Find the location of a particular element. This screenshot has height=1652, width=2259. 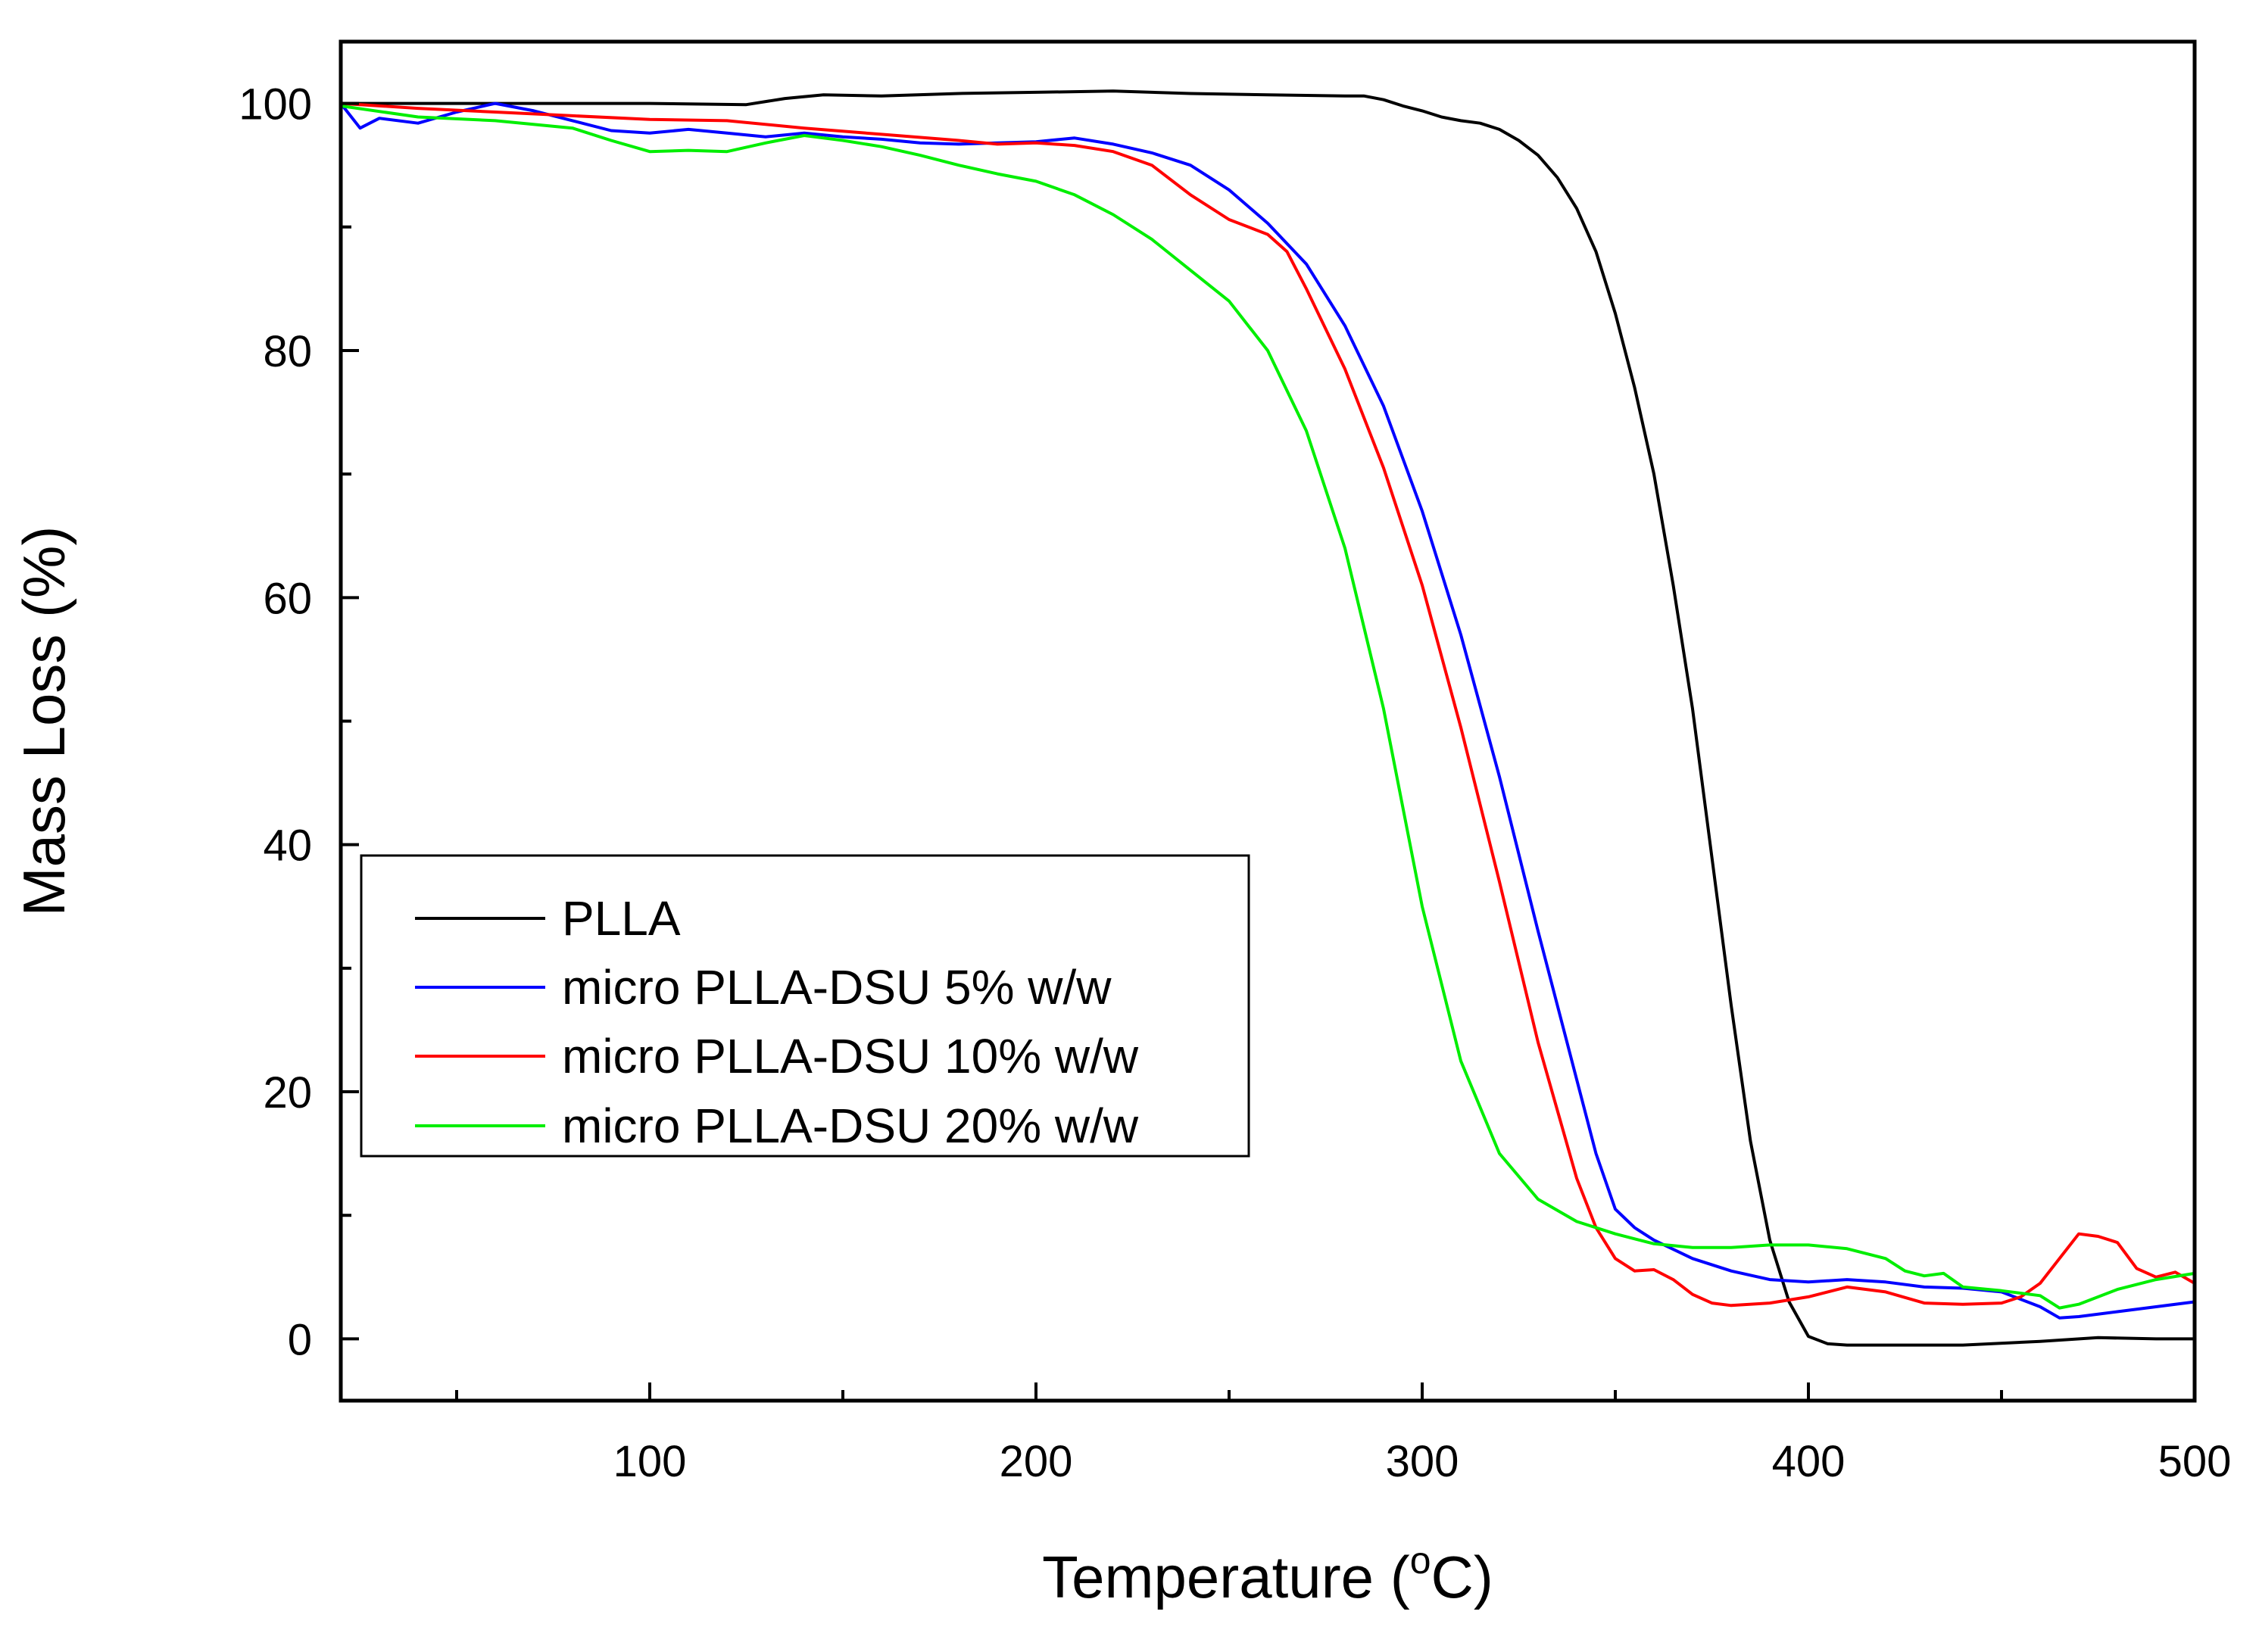

legend-box is located at coordinates (805, 1006).